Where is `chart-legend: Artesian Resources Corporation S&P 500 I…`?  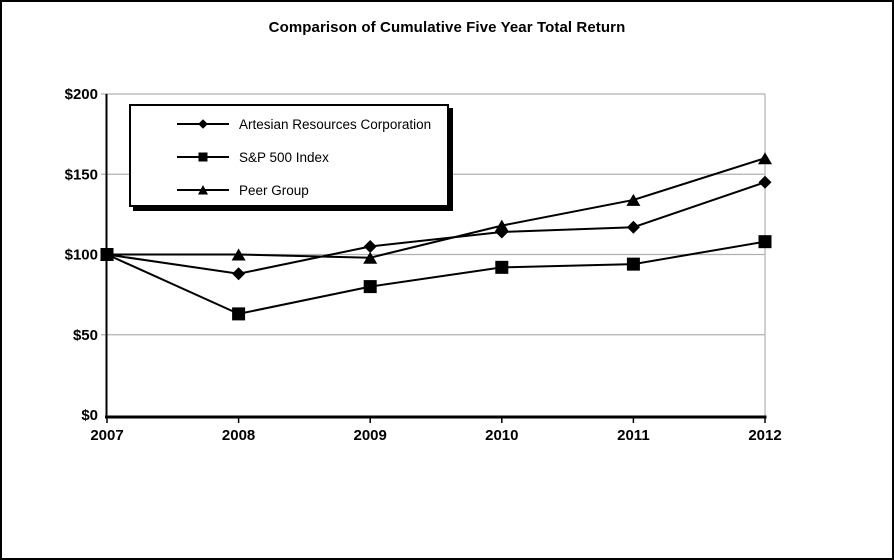 chart-legend: Artesian Resources Corporation S&P 500 I… is located at coordinates (289, 155).